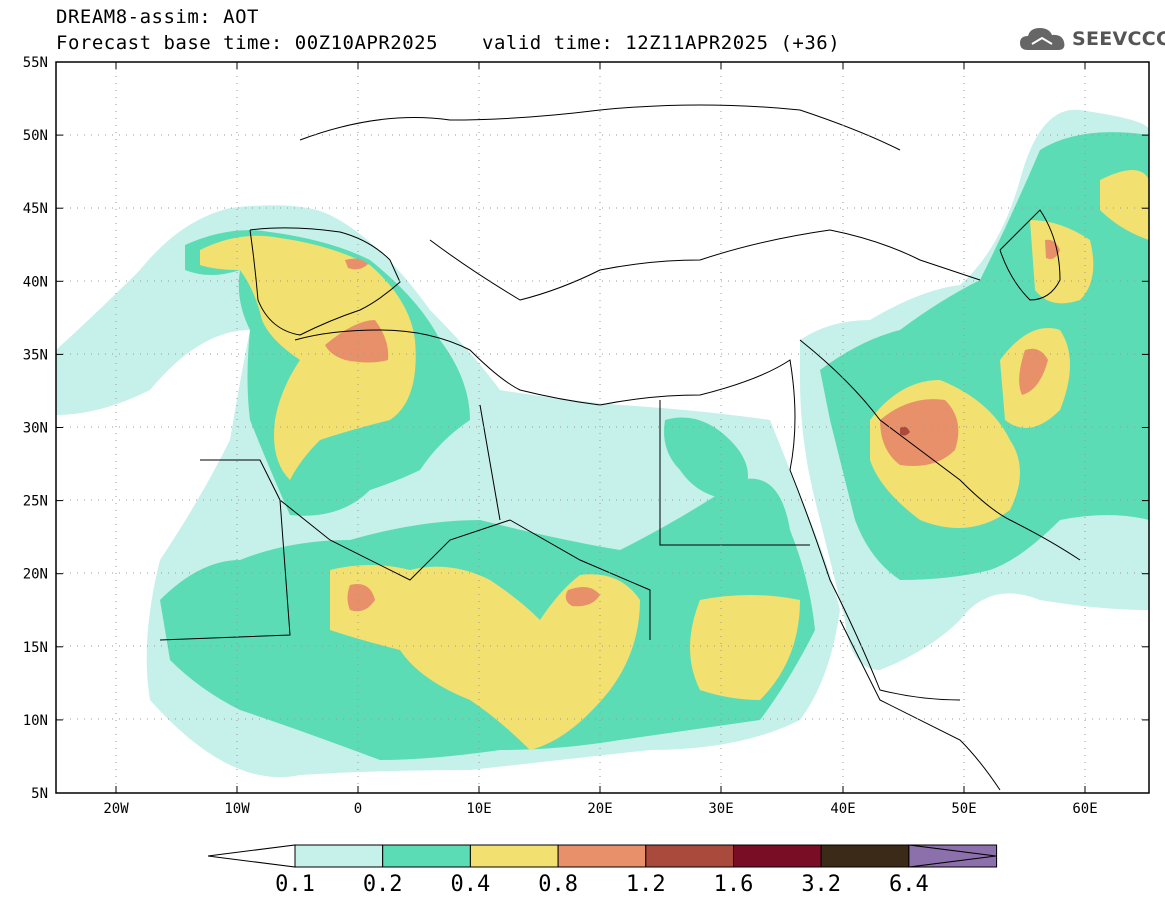 Image resolution: width=1165 pixels, height=905 pixels. What do you see at coordinates (842, 809) in the screenshot?
I see `lon-label: 40E` at bounding box center [842, 809].